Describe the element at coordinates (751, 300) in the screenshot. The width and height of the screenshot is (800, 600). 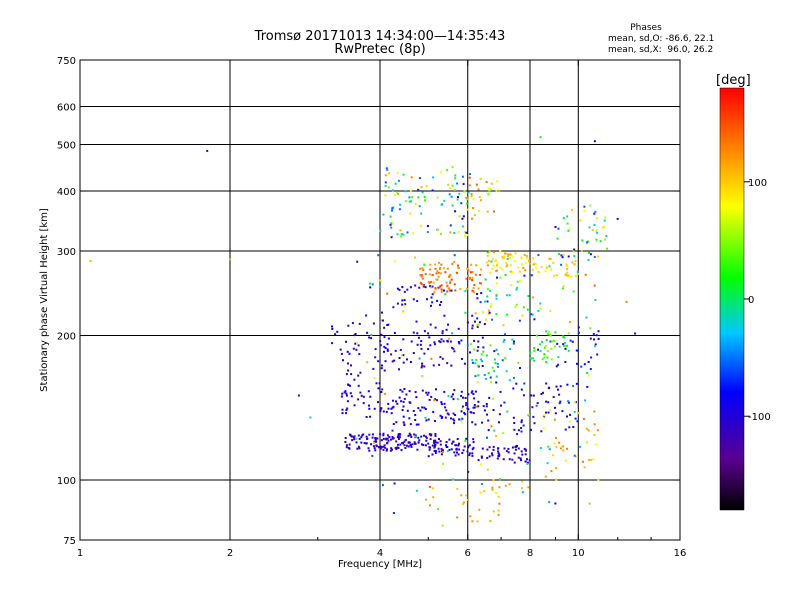
I see `colorbar-tick-label: 0` at that location.